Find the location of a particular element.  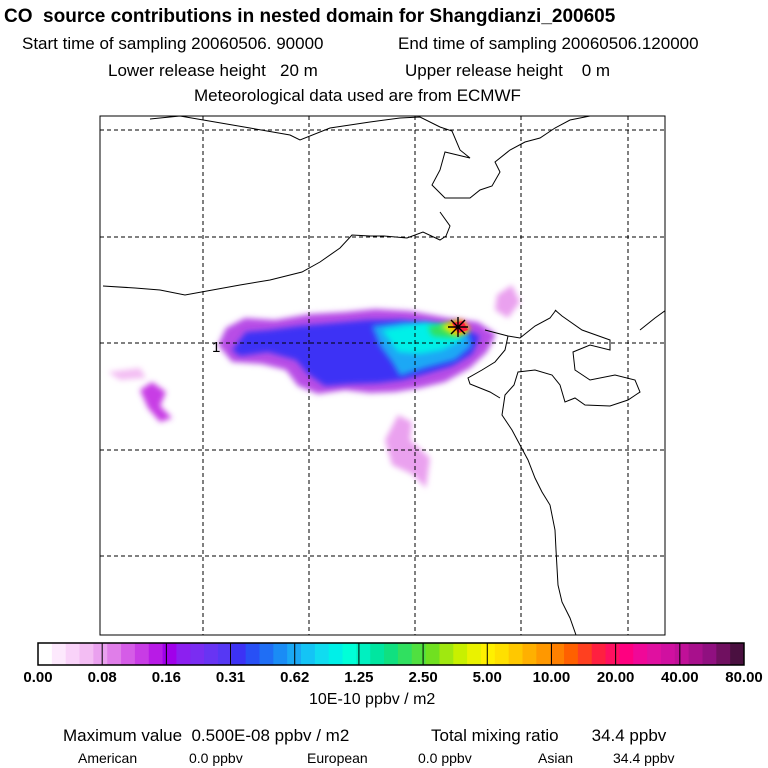

end-time-label: End time of sampling 20060506.120000 is located at coordinates (548, 43).